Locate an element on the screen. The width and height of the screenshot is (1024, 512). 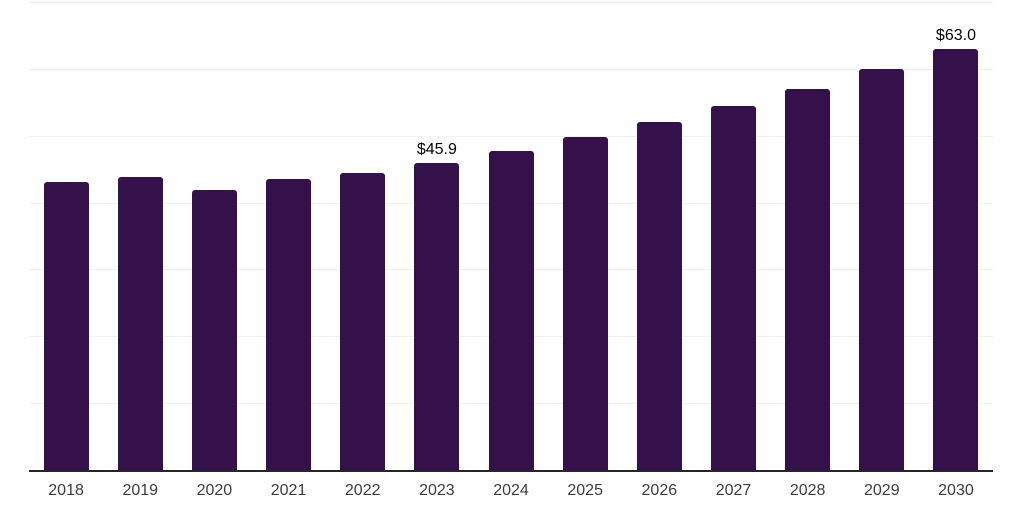
bar-slot-2020 is located at coordinates (214, 236).